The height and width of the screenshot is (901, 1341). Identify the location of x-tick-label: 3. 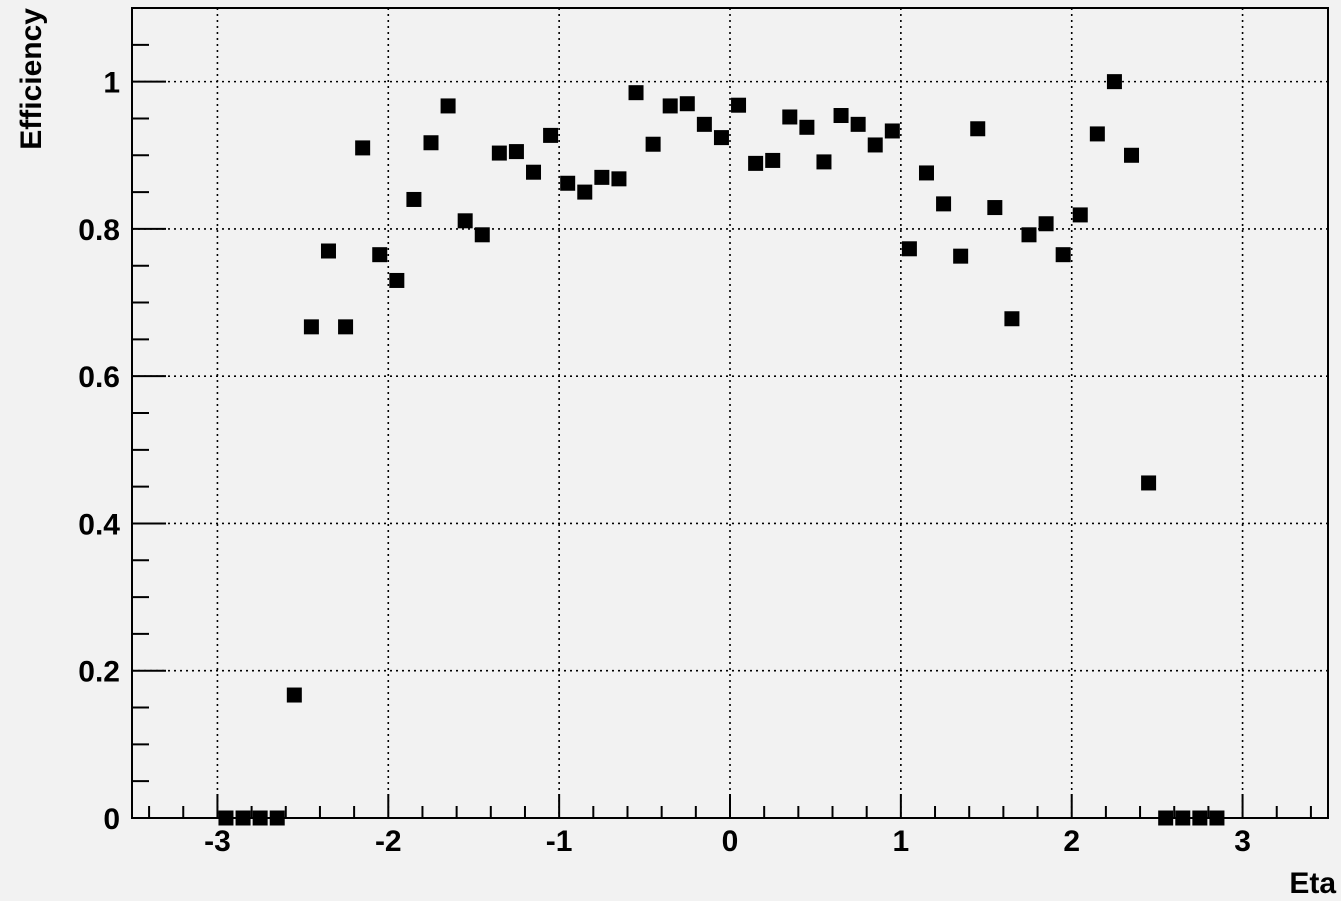
(1242, 841).